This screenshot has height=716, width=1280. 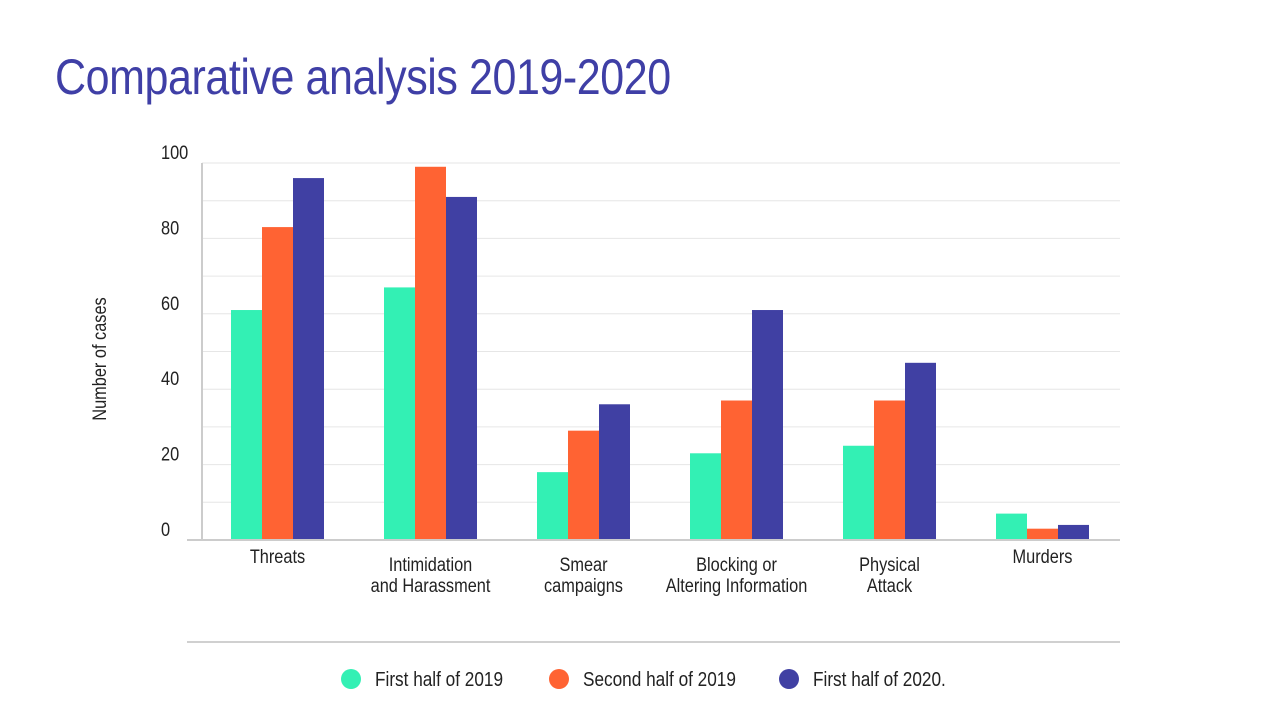 What do you see at coordinates (170, 378) in the screenshot?
I see `y-tick-label: 40` at bounding box center [170, 378].